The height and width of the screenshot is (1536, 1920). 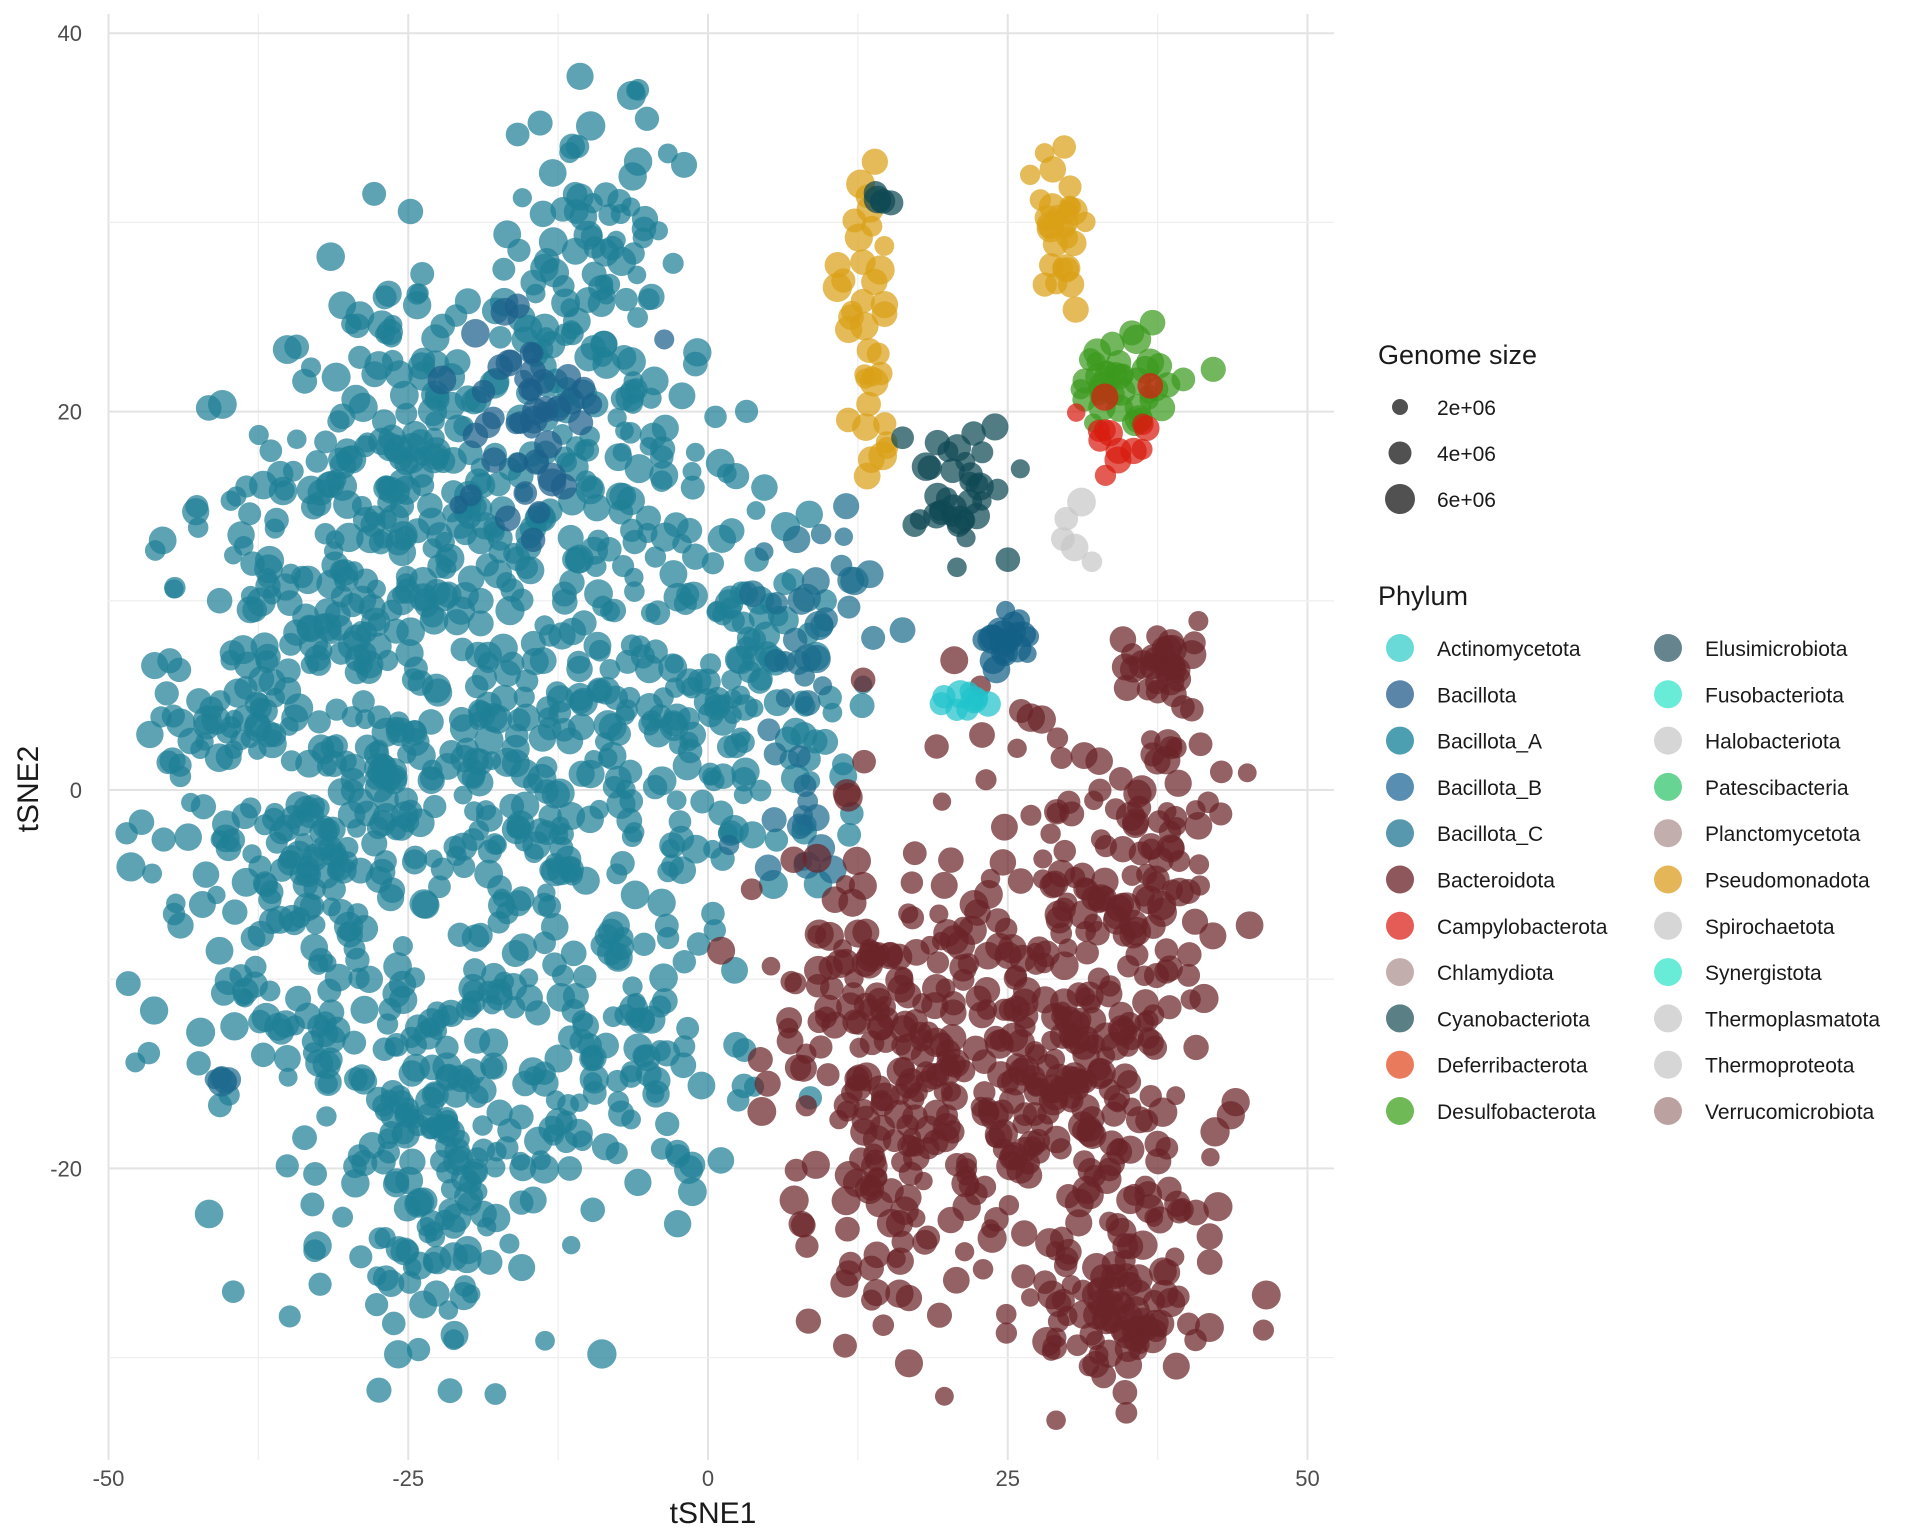 I want to click on x-tick-label: 0, so click(x=708, y=1478).